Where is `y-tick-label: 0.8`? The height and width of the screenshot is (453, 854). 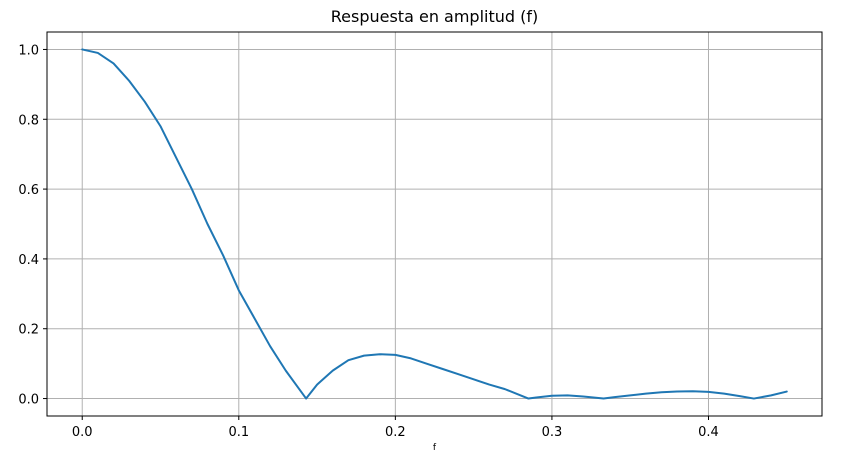 y-tick-label: 0.8 is located at coordinates (28, 120).